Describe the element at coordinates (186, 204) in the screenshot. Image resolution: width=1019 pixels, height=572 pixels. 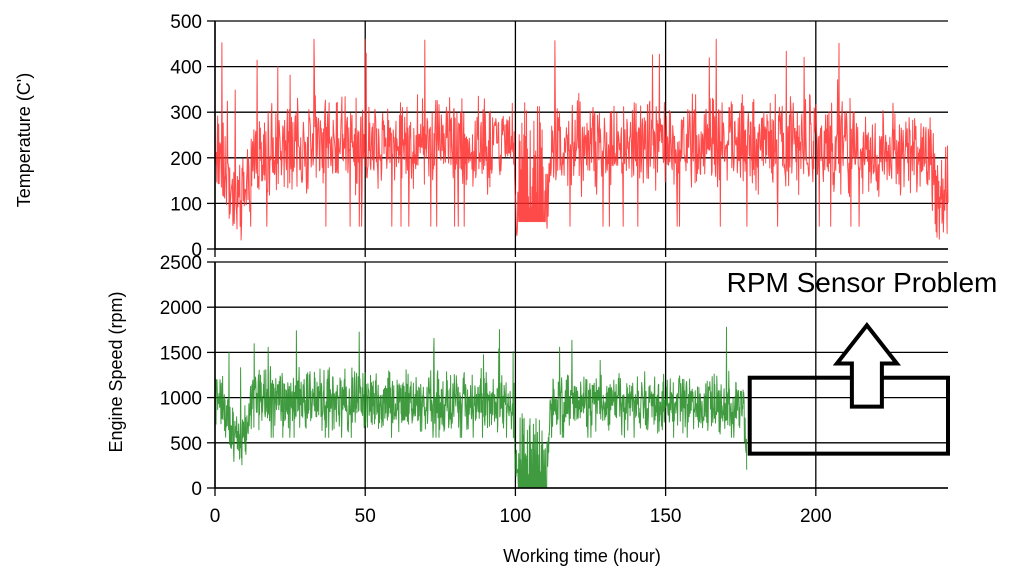
I see `temp-y-tick-label-1: 100` at that location.